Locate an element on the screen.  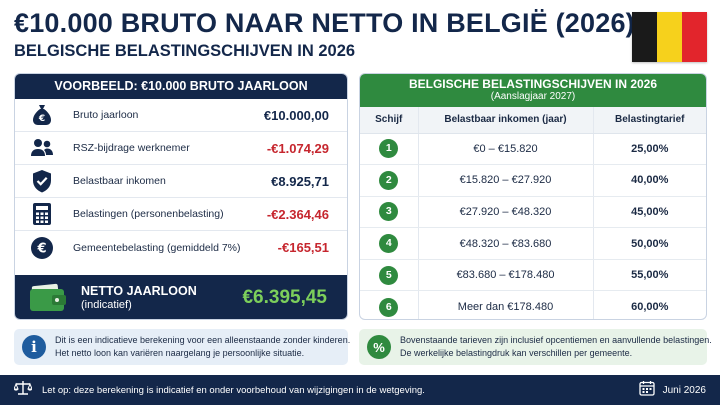
row-value: -€1.074,29 is located at coordinates (297, 148).